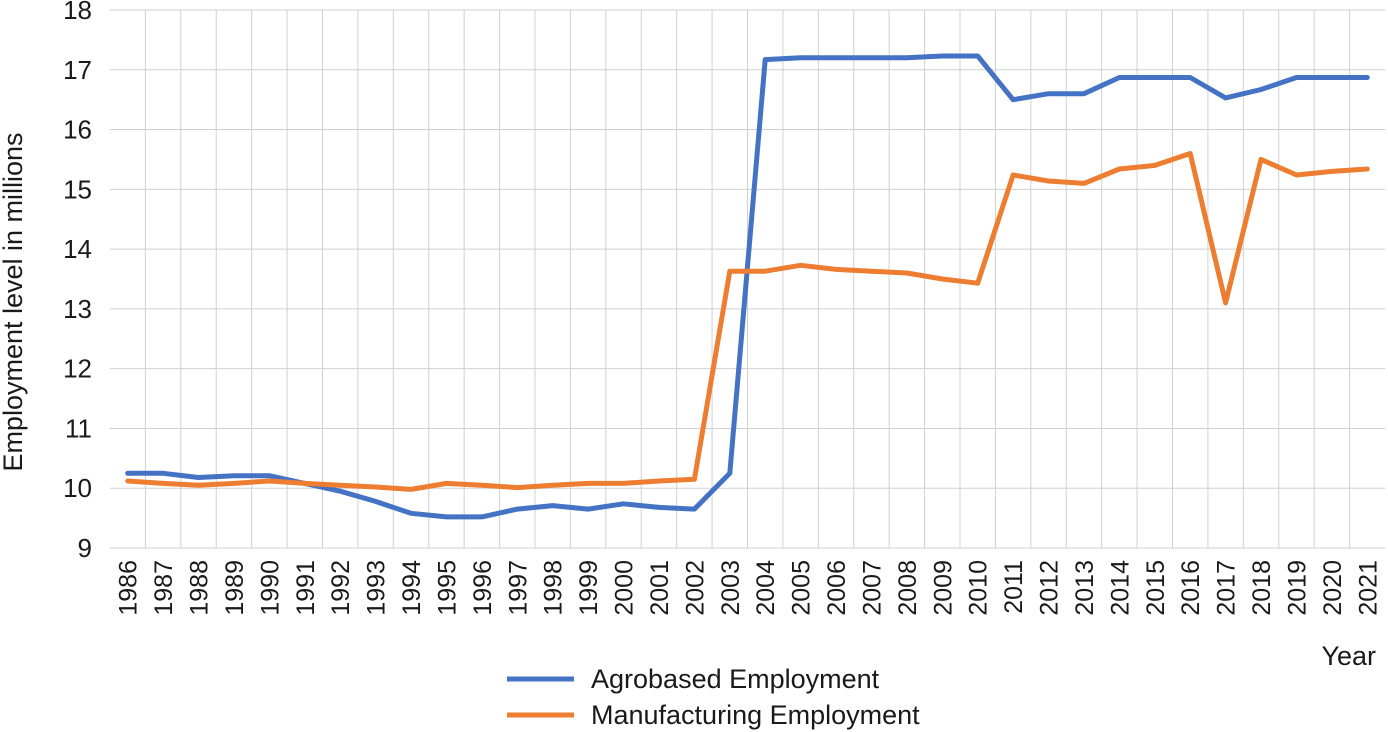 This screenshot has width=1388, height=732. Describe the element at coordinates (731, 588) in the screenshot. I see `x-tick-label: 2003` at that location.